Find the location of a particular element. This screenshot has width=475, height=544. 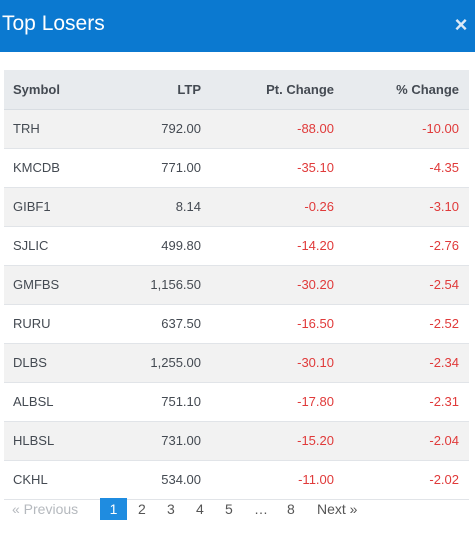

page-link-5: 5 is located at coordinates (229, 509).